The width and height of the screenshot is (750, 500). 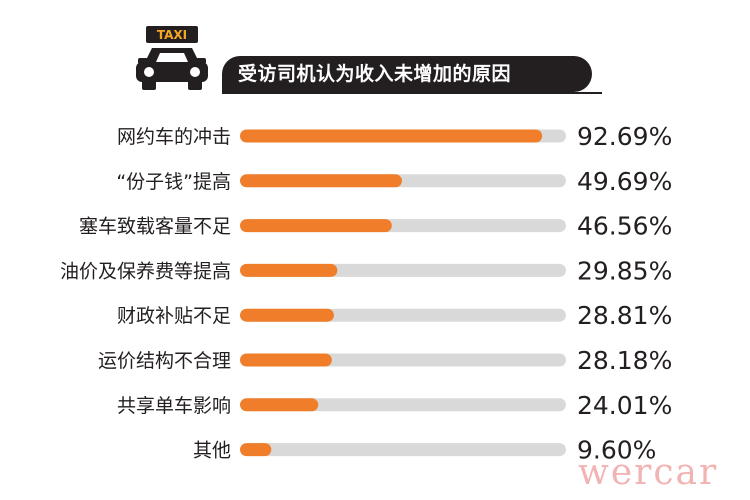 What do you see at coordinates (174, 406) in the screenshot?
I see `category-label: 共享单车影响` at bounding box center [174, 406].